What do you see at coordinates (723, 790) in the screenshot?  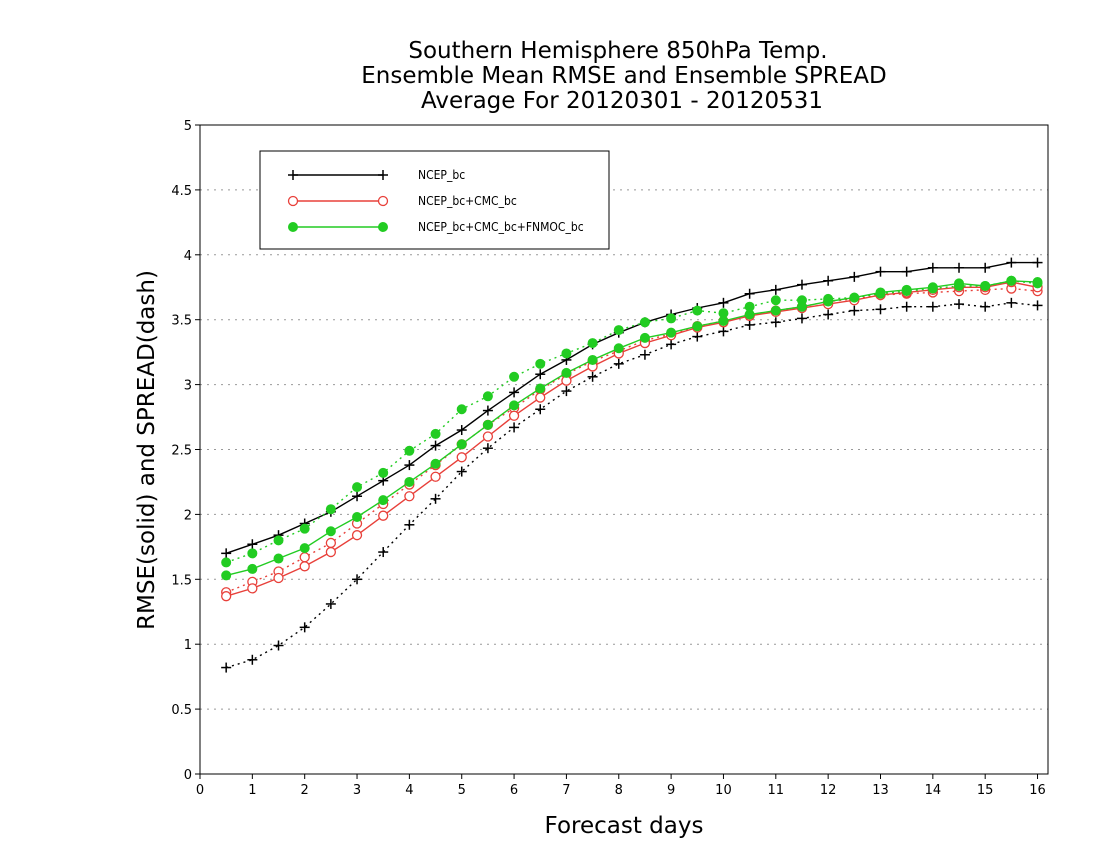 I see `x-tick-label: 10` at bounding box center [723, 790].